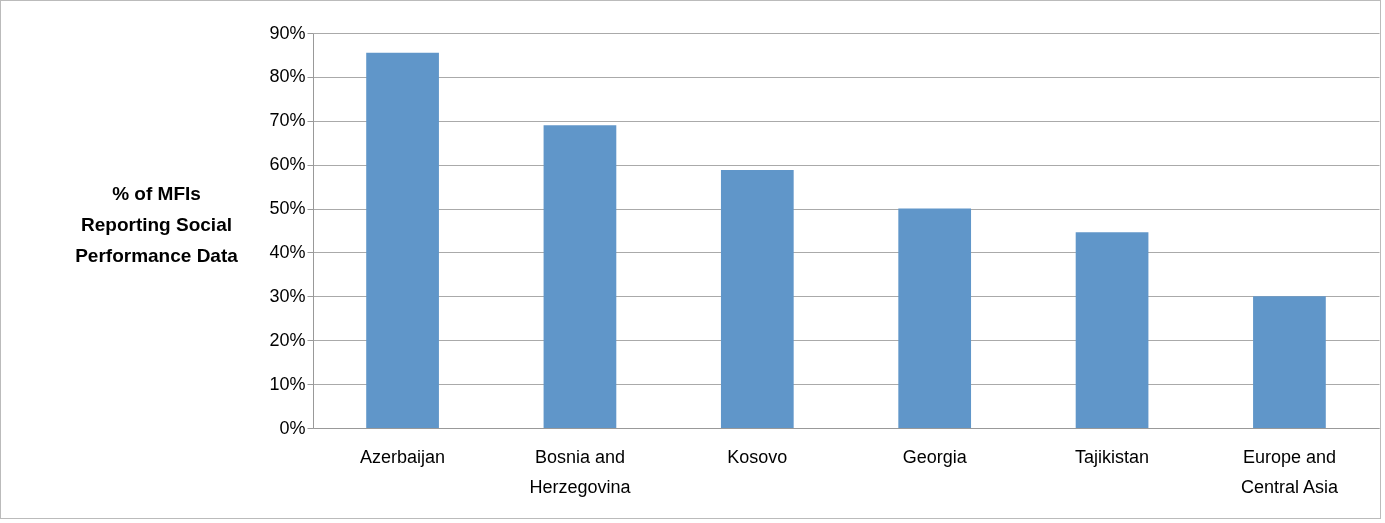 Image resolution: width=1385 pixels, height=523 pixels. Describe the element at coordinates (403, 456) in the screenshot. I see `x-tick-label: Azerbaijan` at that location.